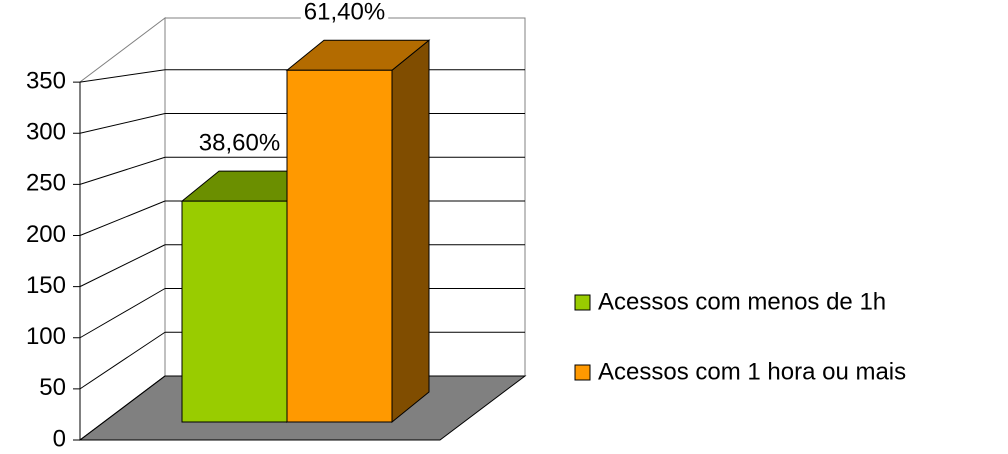  I want to click on legend-label: Acessos com menos de 1h, so click(742, 301).